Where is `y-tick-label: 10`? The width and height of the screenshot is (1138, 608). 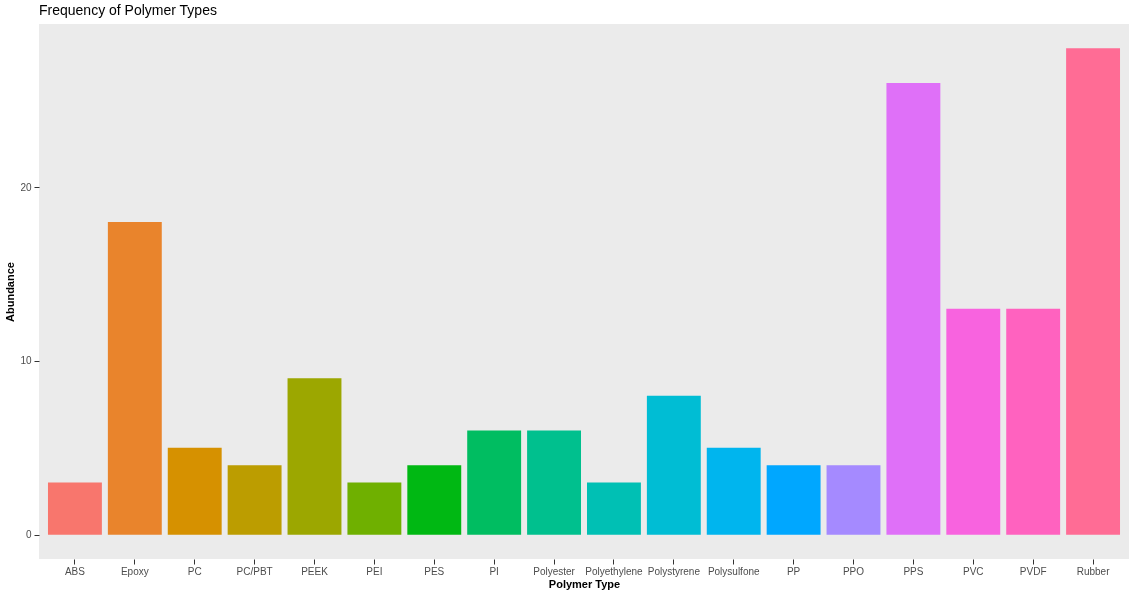 y-tick-label: 10 is located at coordinates (26, 361).